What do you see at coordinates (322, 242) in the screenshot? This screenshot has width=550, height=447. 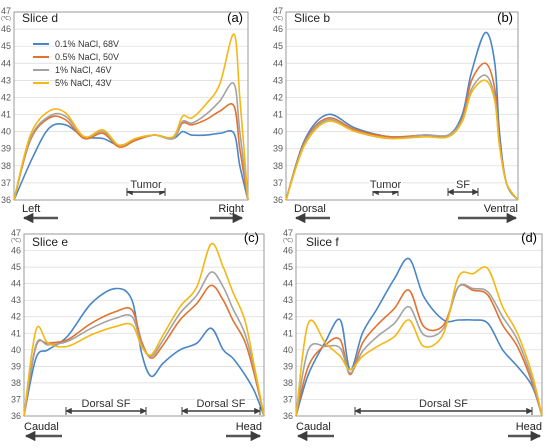 I see `chart-title: Slice f` at bounding box center [322, 242].